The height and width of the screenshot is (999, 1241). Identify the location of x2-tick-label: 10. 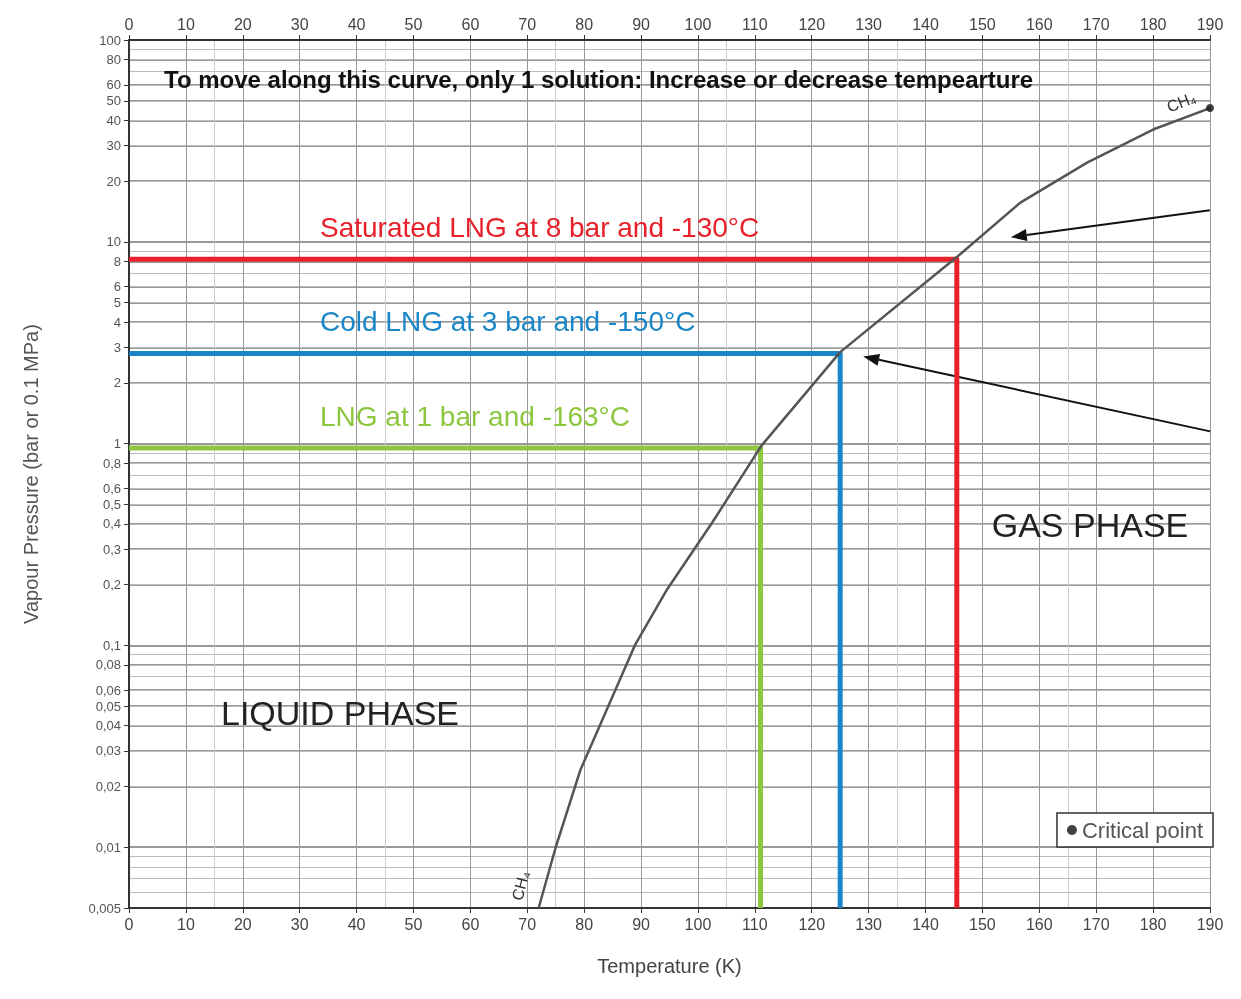
(186, 24).